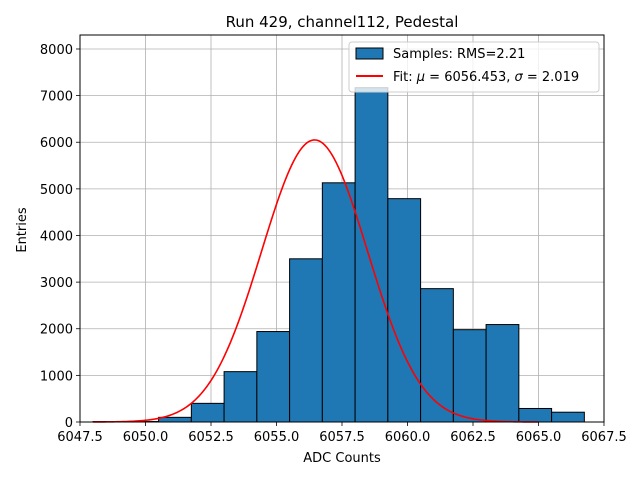  What do you see at coordinates (56, 236) in the screenshot?
I see `y-tick-label: 4000` at bounding box center [56, 236].